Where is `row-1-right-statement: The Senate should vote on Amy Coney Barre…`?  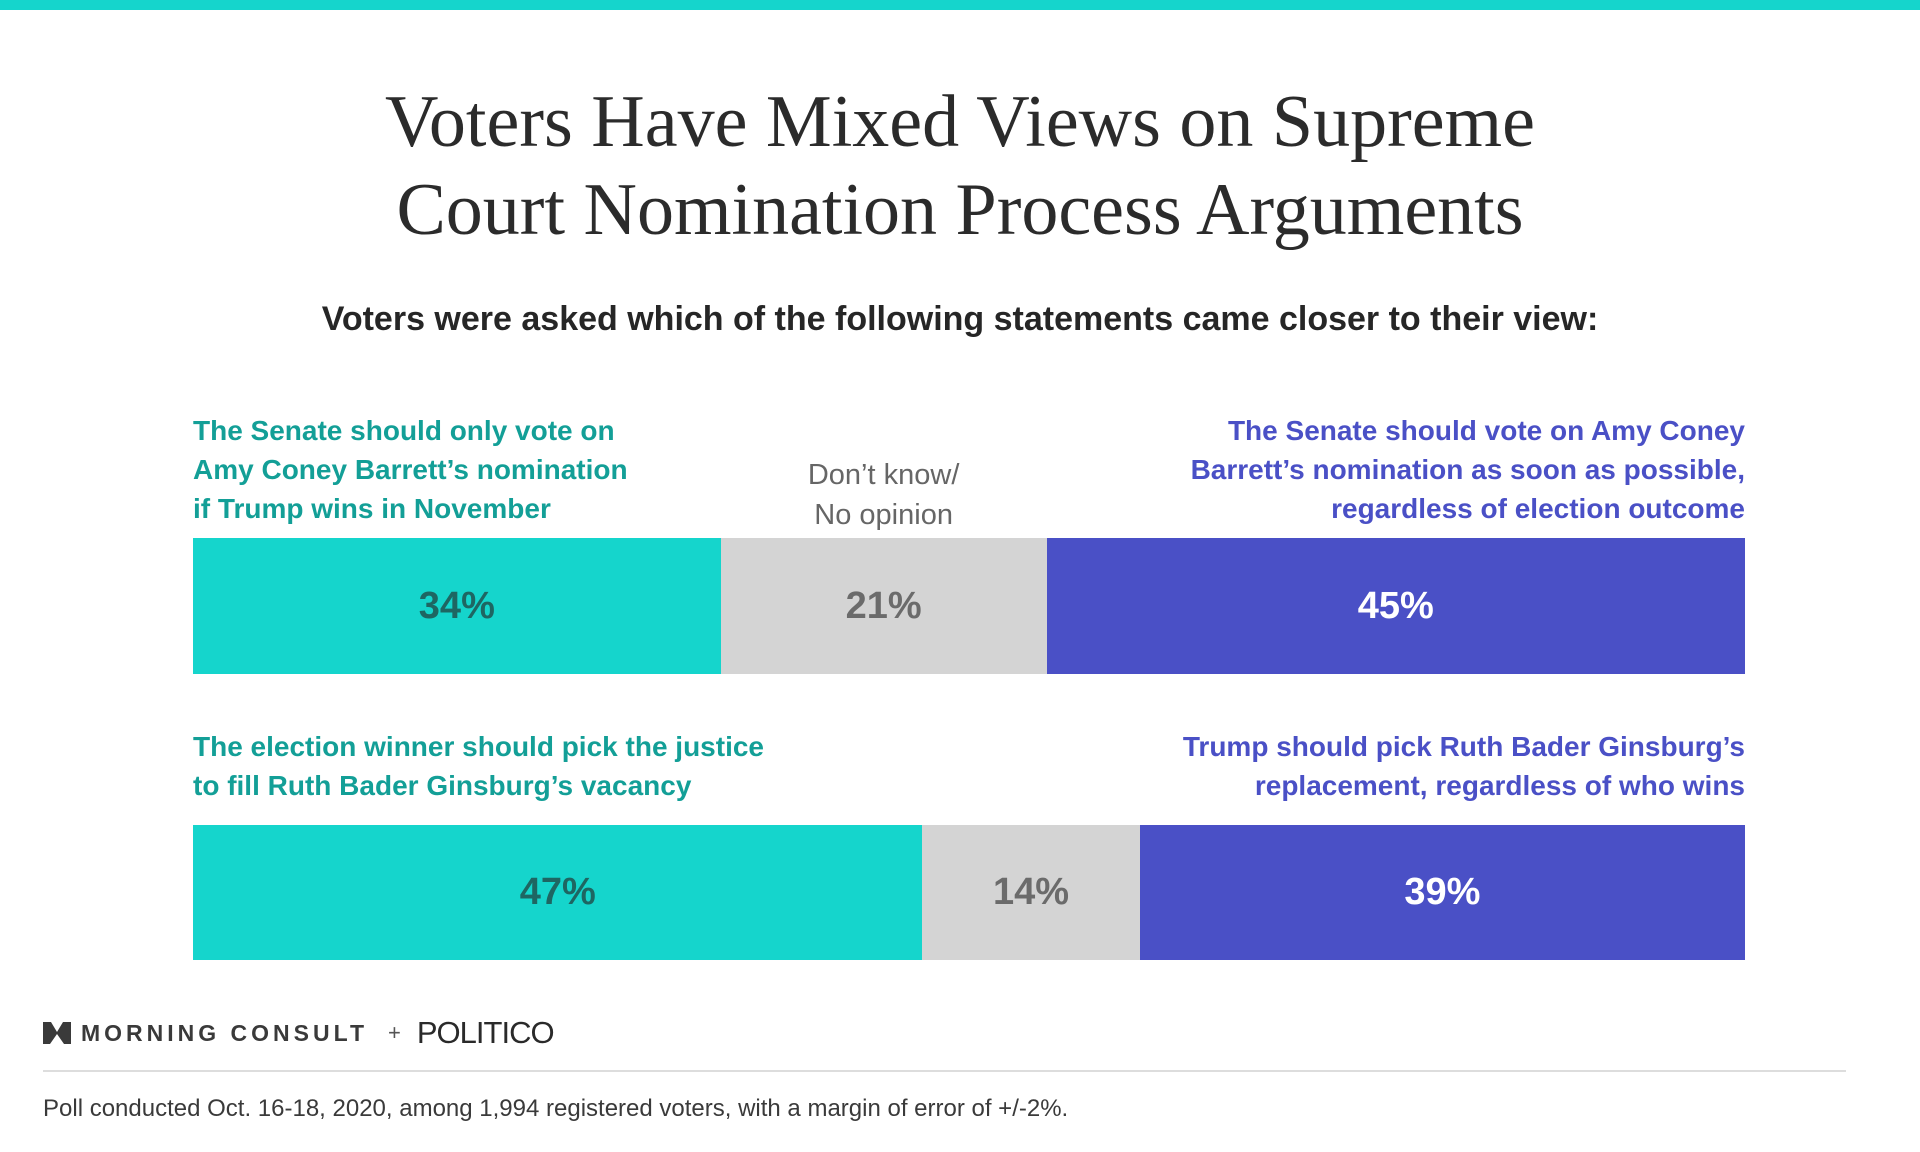
row-1-right-statement: The Senate should vote on Amy Coney Barre… is located at coordinates (1468, 469).